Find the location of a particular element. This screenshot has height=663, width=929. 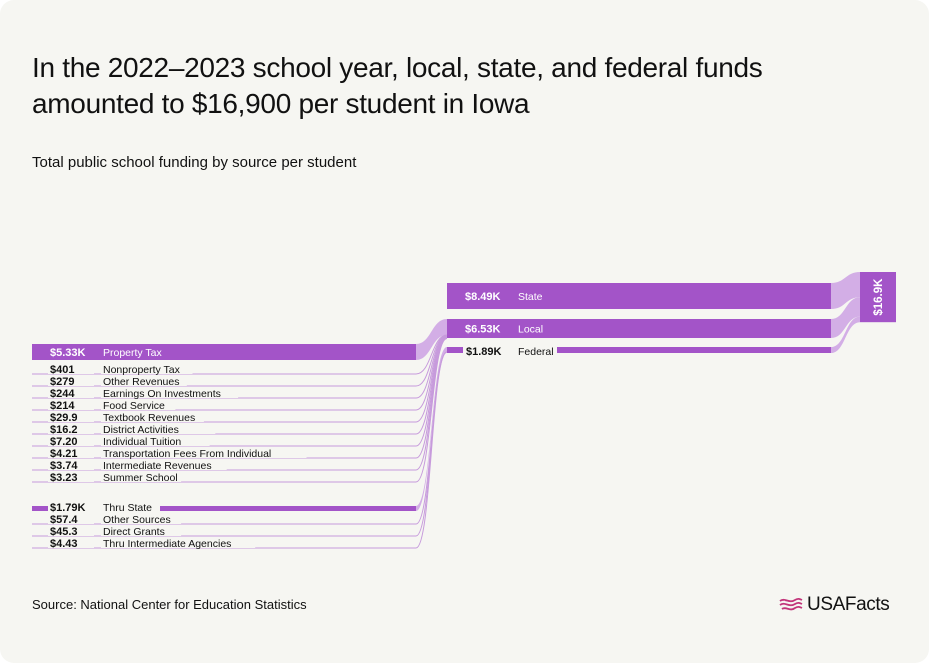

source-value-transportation-fees-from-individual: $4.21 is located at coordinates (64, 454).